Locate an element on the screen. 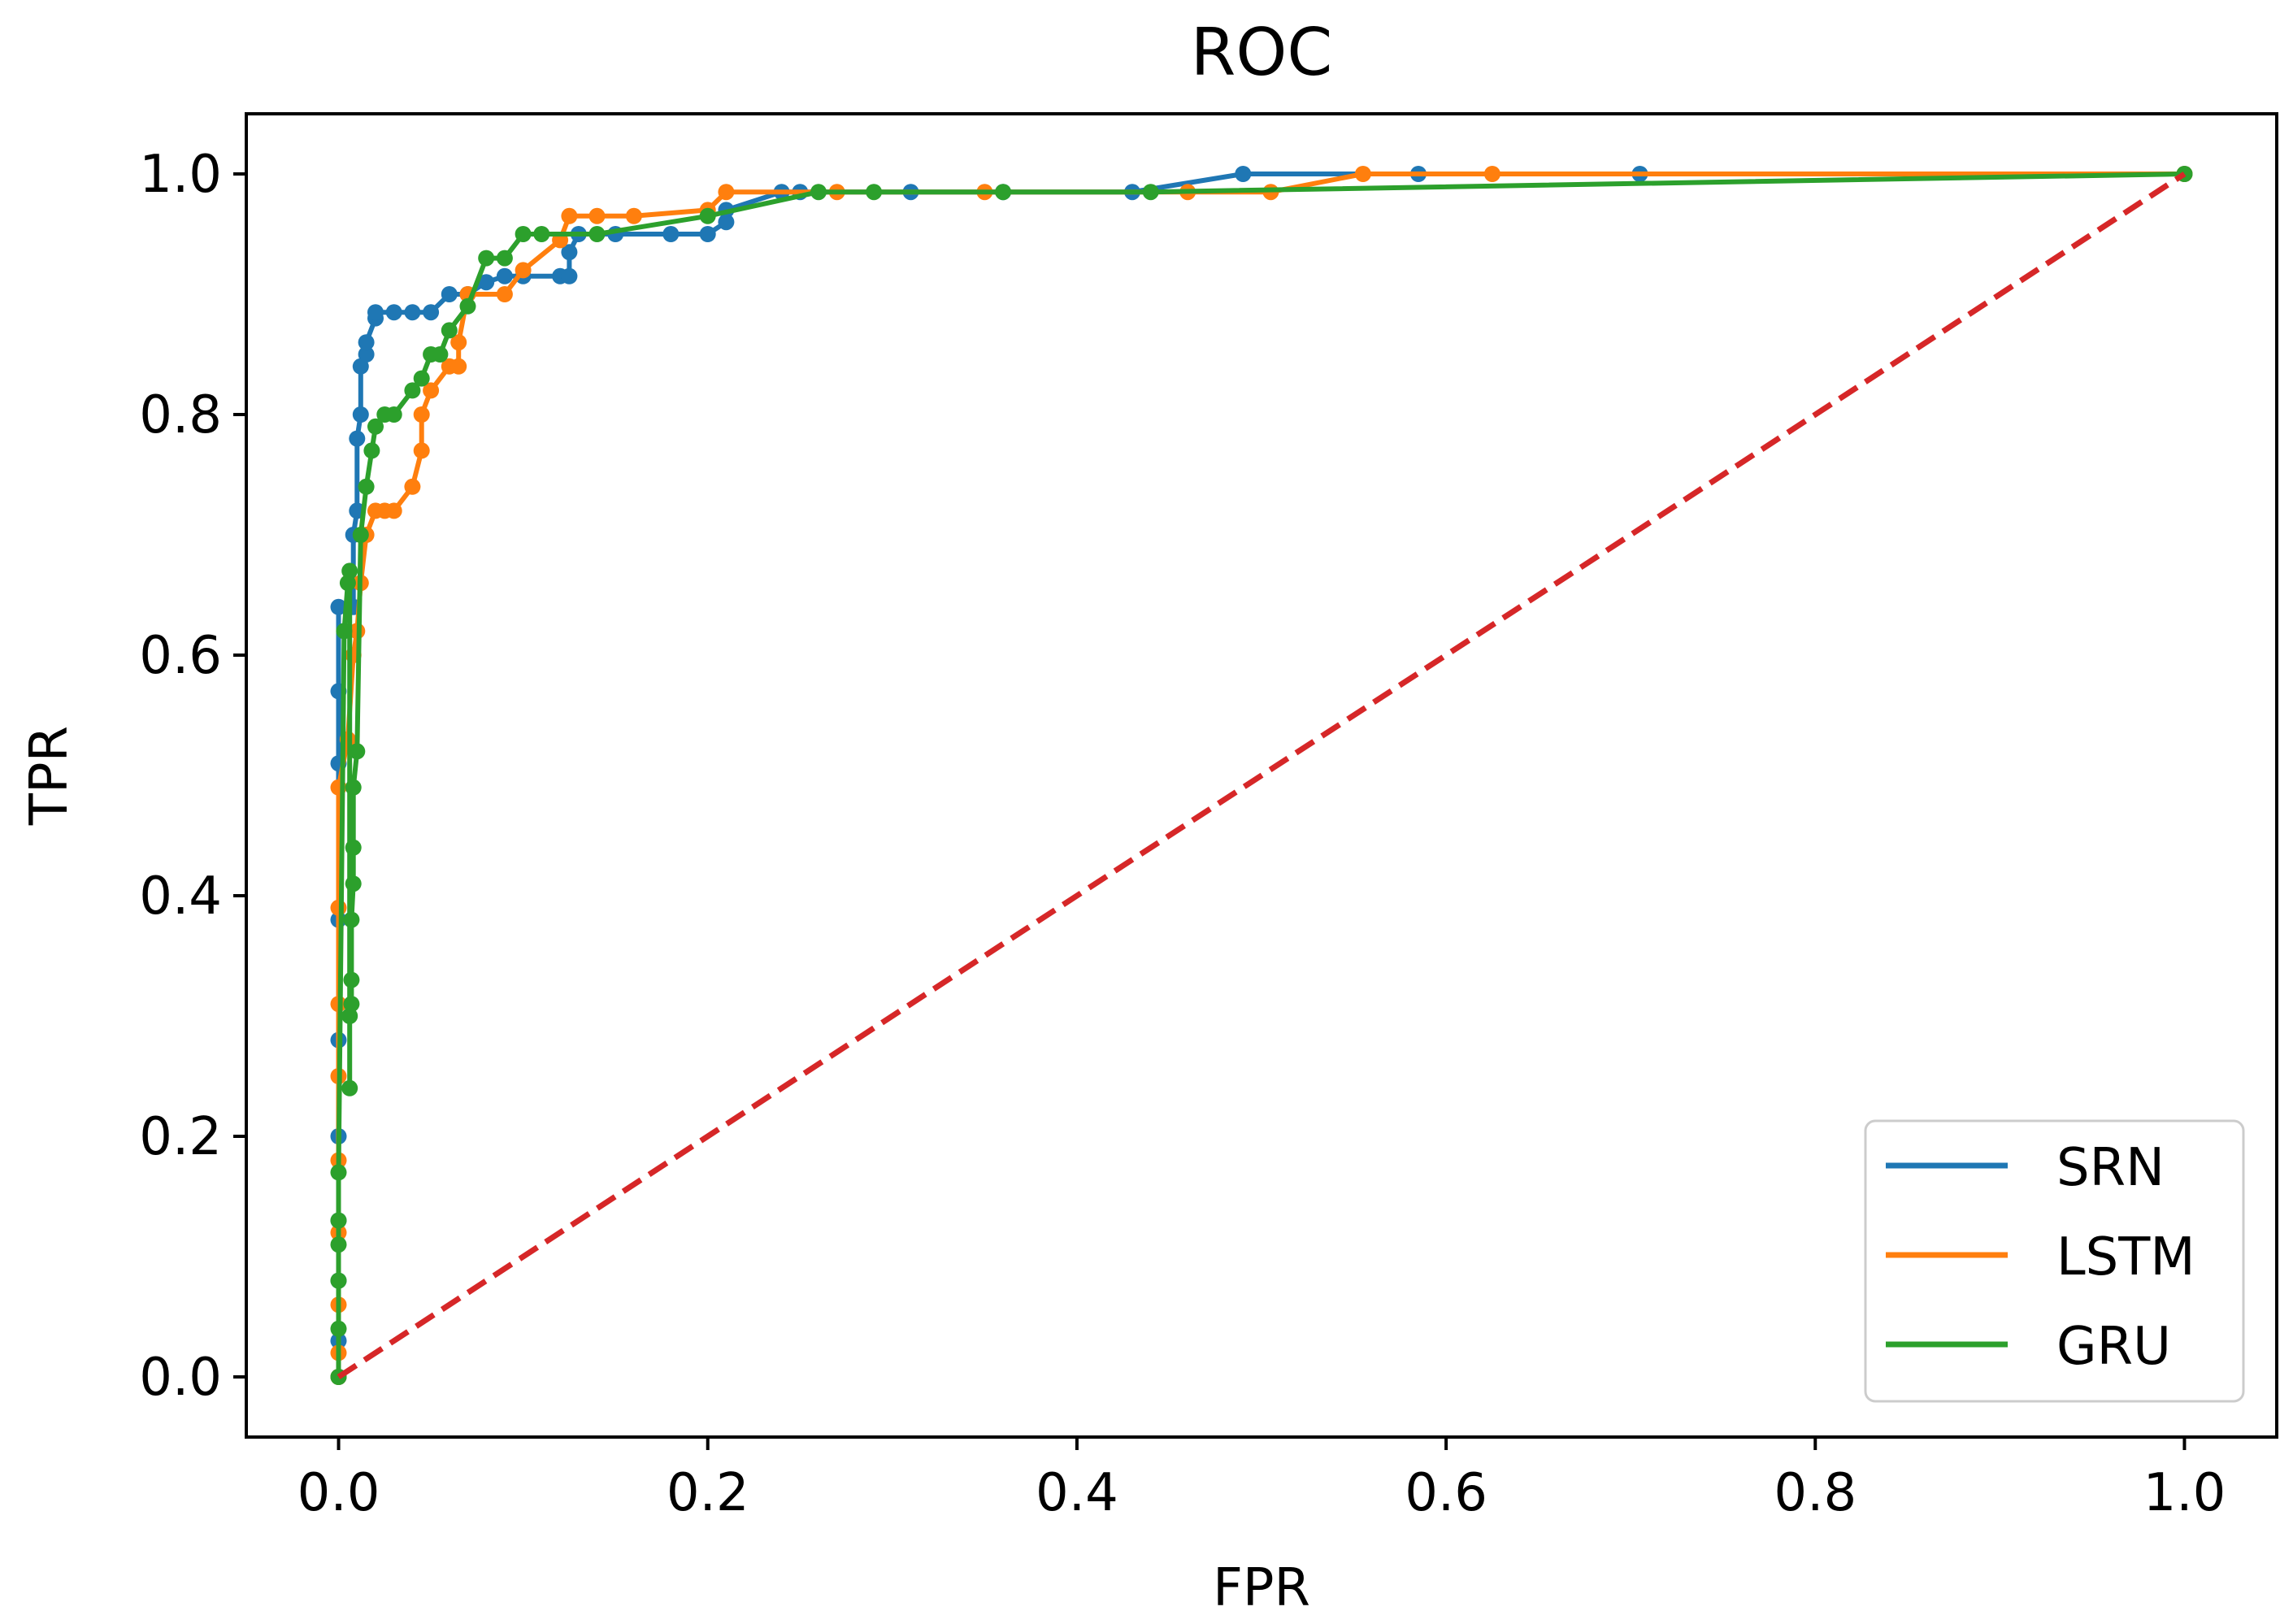  x-tick-label: 0.0 is located at coordinates (338, 1493).